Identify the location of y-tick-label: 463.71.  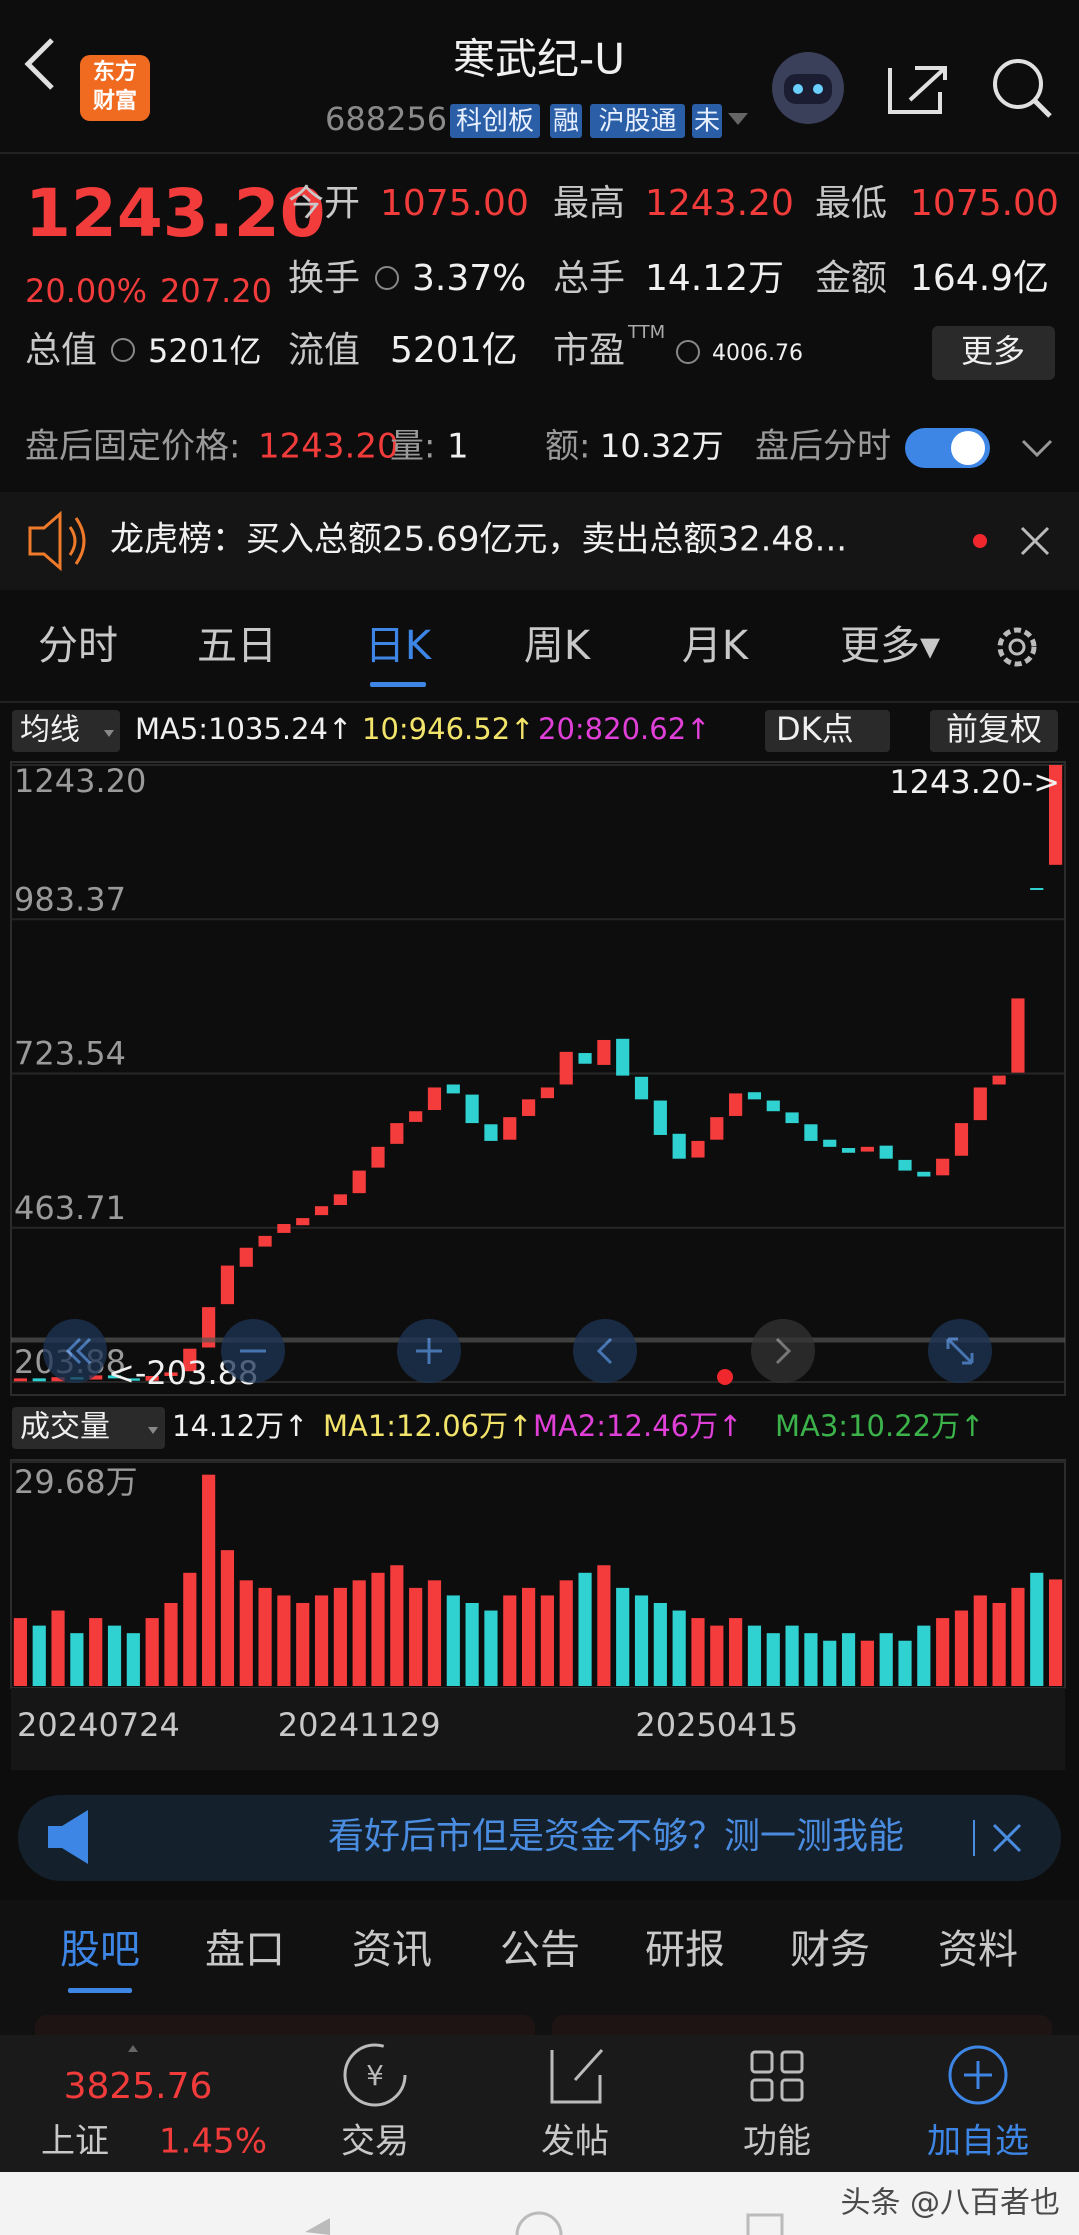
(70, 1208).